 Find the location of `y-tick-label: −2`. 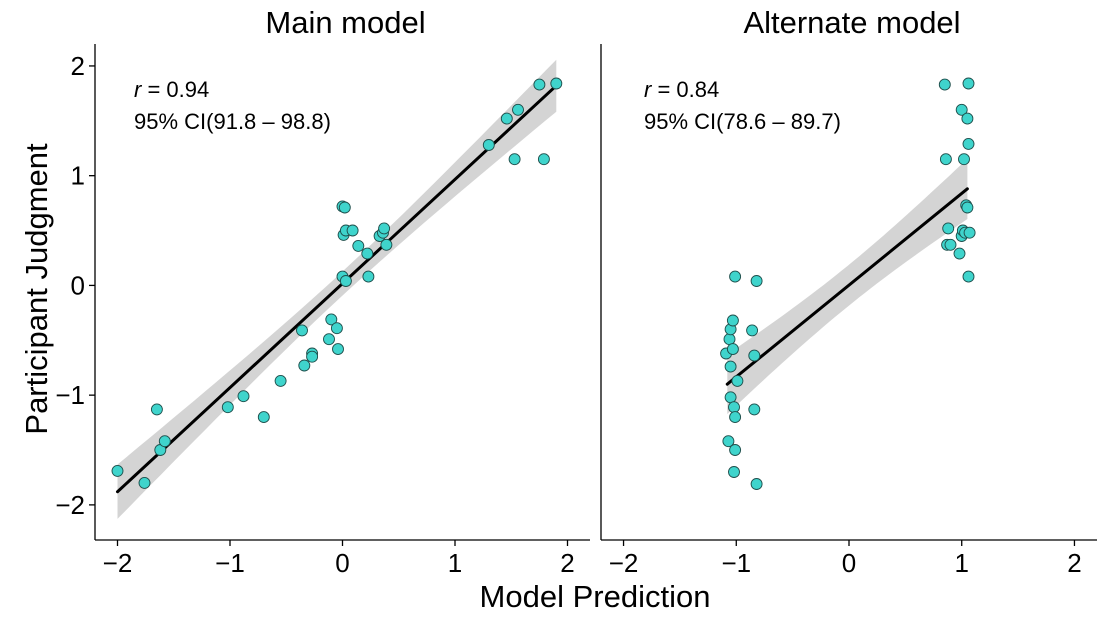

y-tick-label: −2 is located at coordinates (70, 505).